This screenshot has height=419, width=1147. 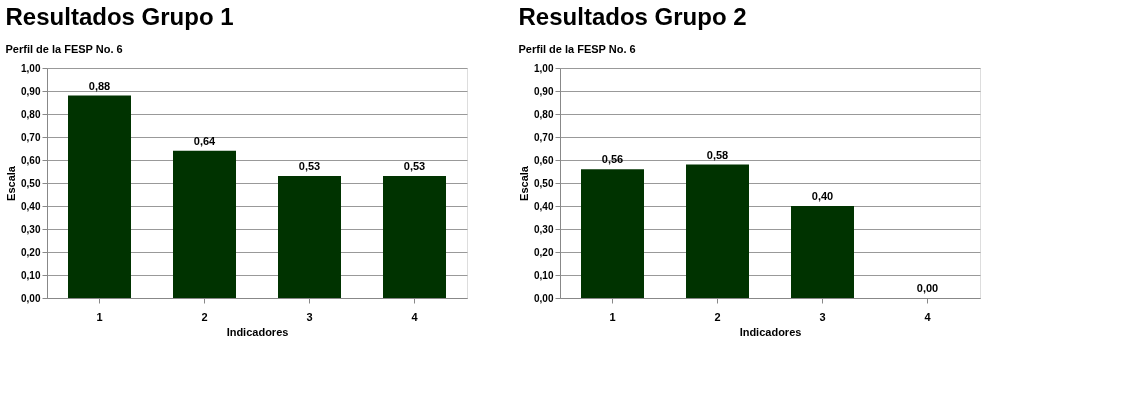 I want to click on chart-title: Resultados Grupo 1, so click(x=119, y=16).